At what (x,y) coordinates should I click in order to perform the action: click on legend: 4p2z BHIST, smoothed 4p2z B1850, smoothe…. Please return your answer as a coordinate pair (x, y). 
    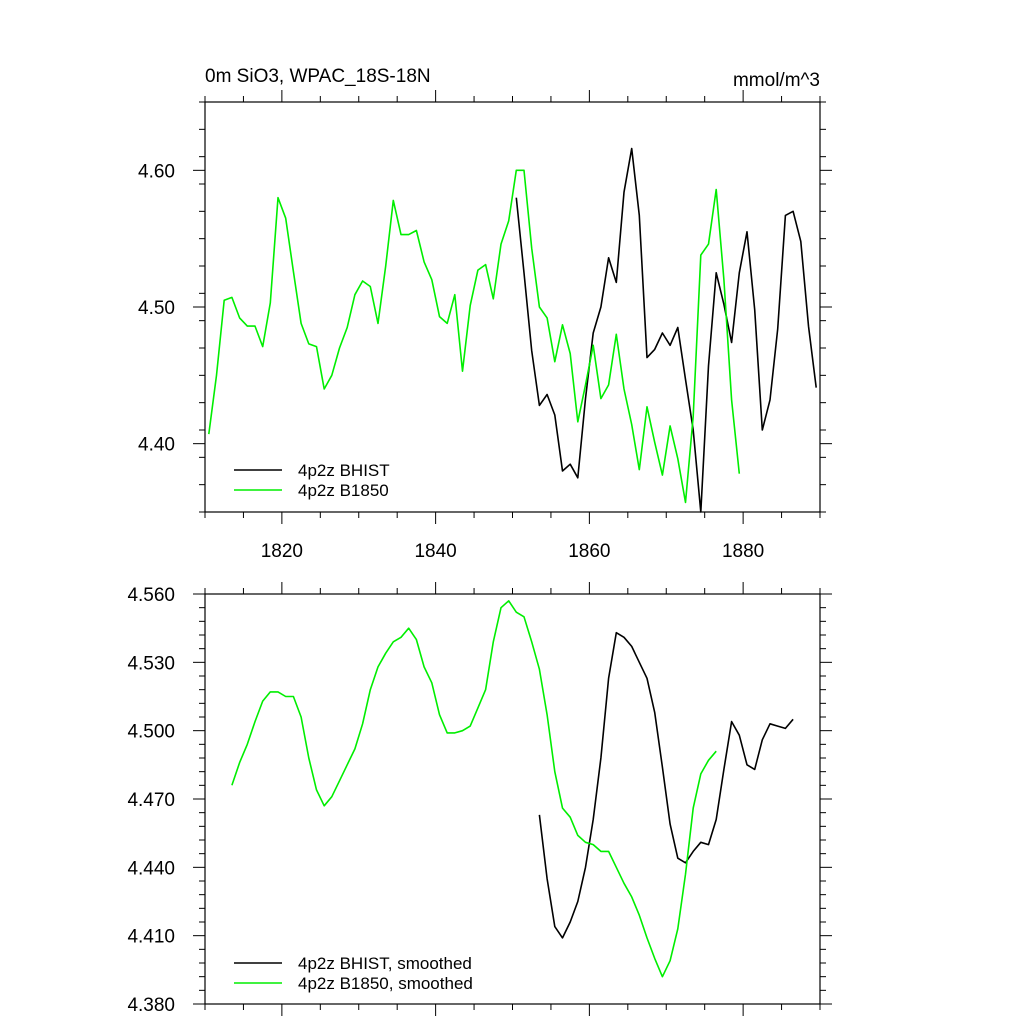
    Looking at the image, I should click on (353, 973).